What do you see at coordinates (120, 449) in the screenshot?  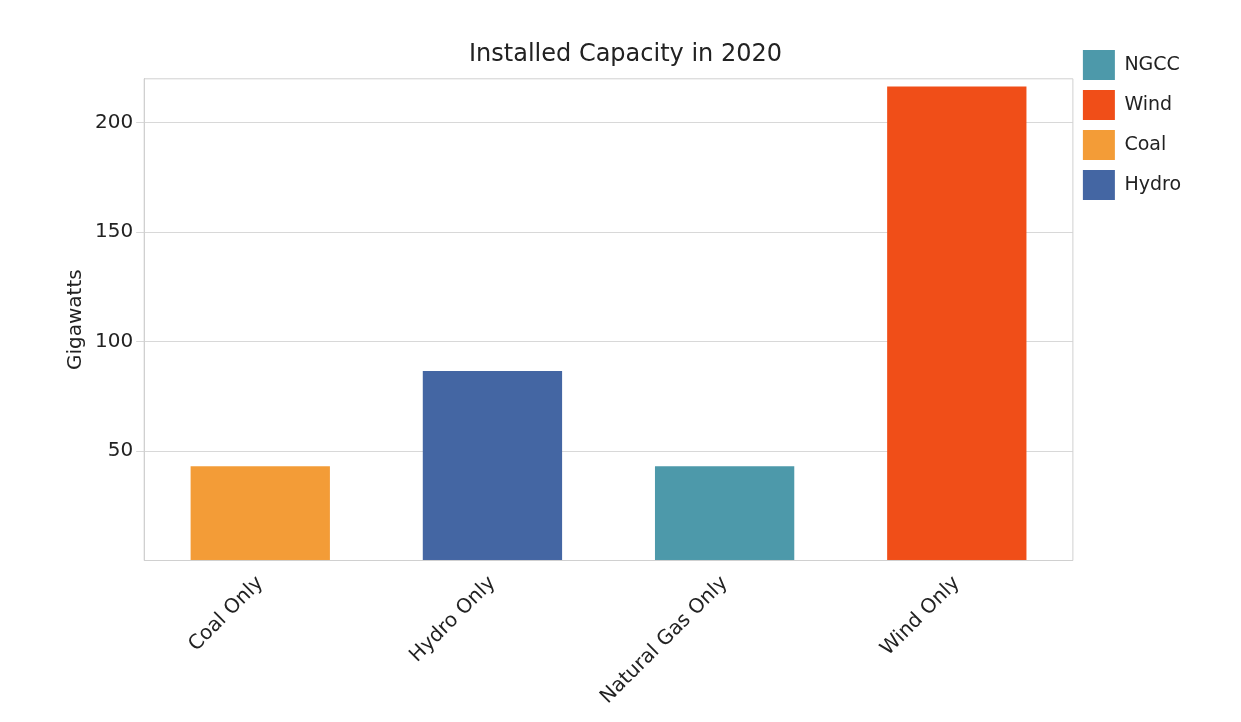 I see `y-tick-label: 50` at bounding box center [120, 449].